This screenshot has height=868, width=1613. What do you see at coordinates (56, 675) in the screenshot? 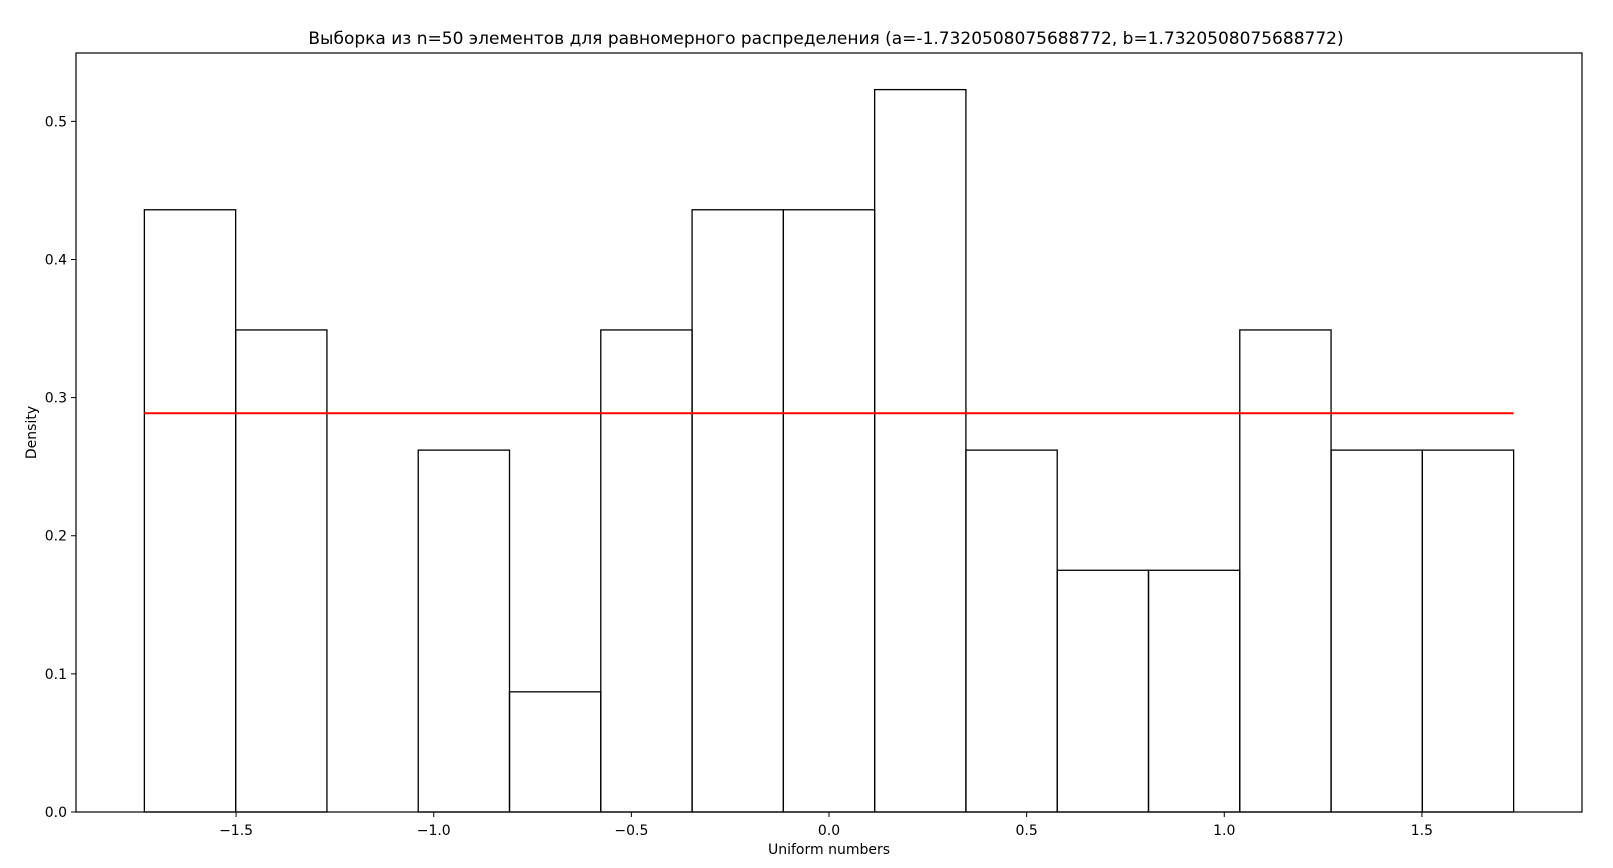
I see `y-tick-label: 0.1` at bounding box center [56, 675].